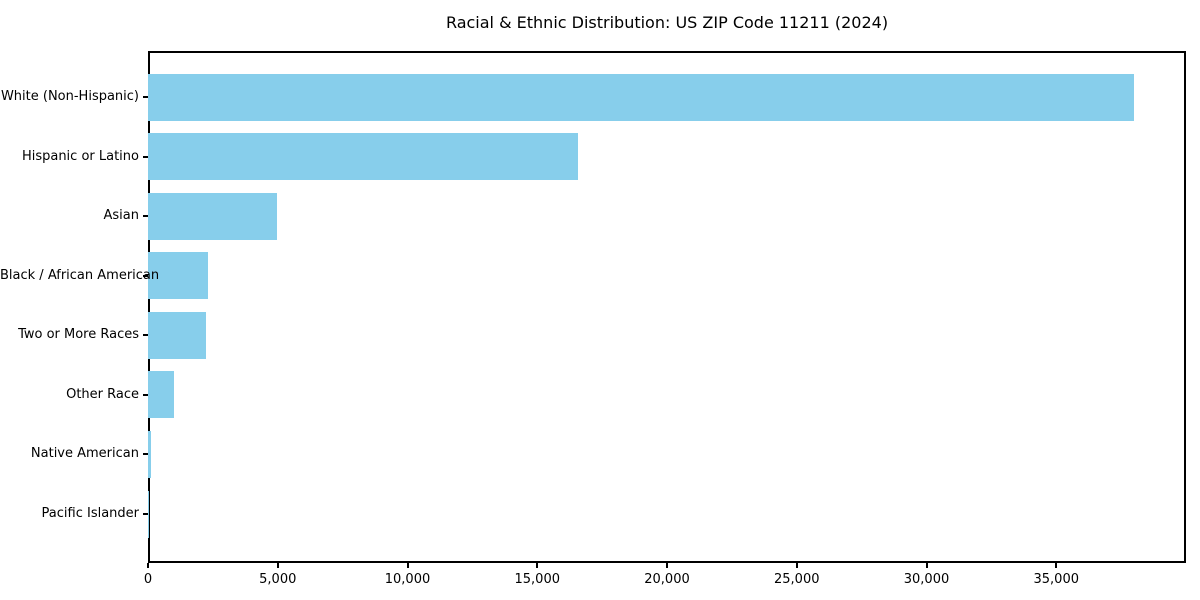 The height and width of the screenshot is (600, 1200). What do you see at coordinates (121, 216) in the screenshot?
I see `y-tick-label: Asian` at bounding box center [121, 216].